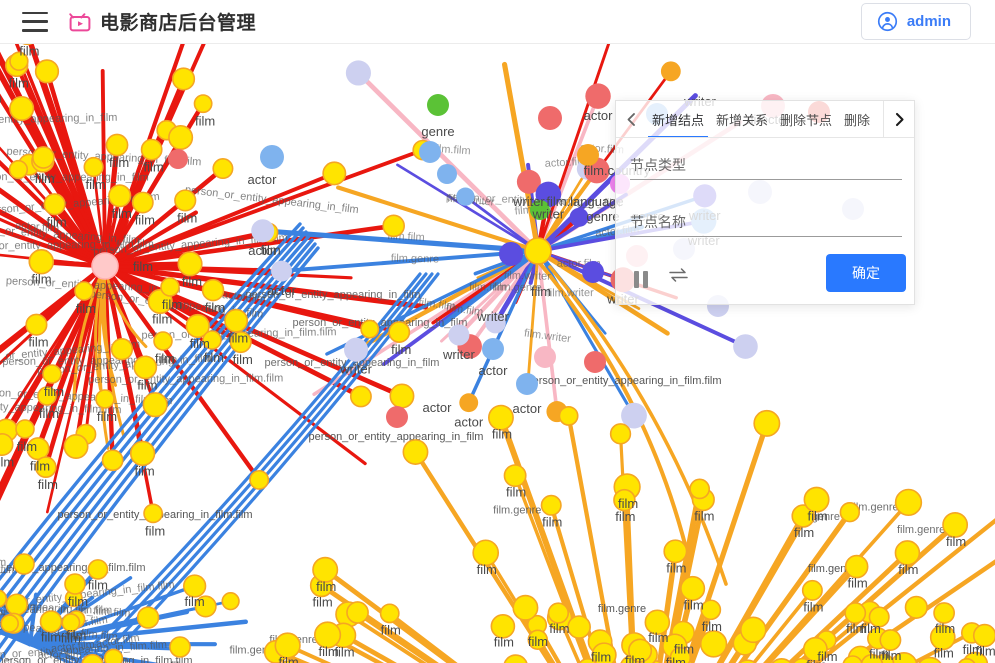  I want to click on chevron-left-icon, so click(631, 119).